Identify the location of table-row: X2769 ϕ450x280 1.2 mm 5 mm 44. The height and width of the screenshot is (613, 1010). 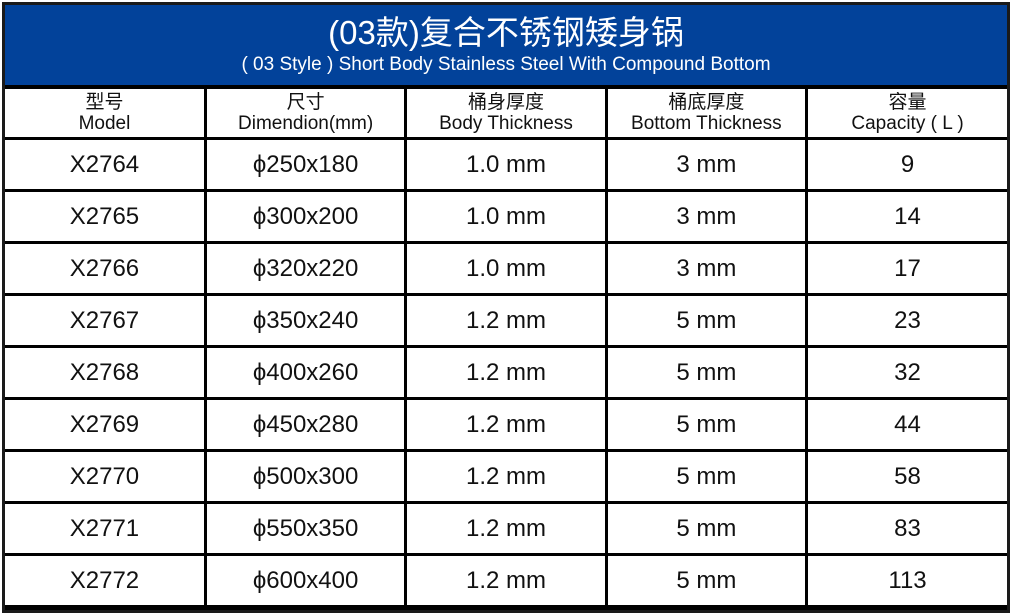
(506, 424).